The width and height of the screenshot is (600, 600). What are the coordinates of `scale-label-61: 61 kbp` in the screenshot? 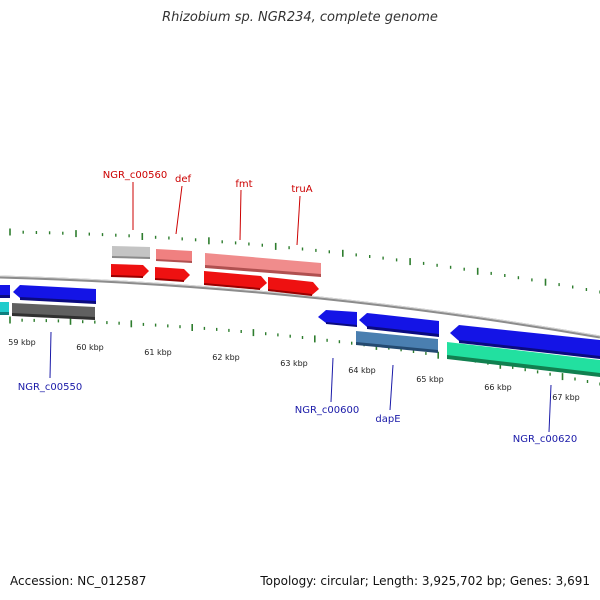 It's located at (158, 352).